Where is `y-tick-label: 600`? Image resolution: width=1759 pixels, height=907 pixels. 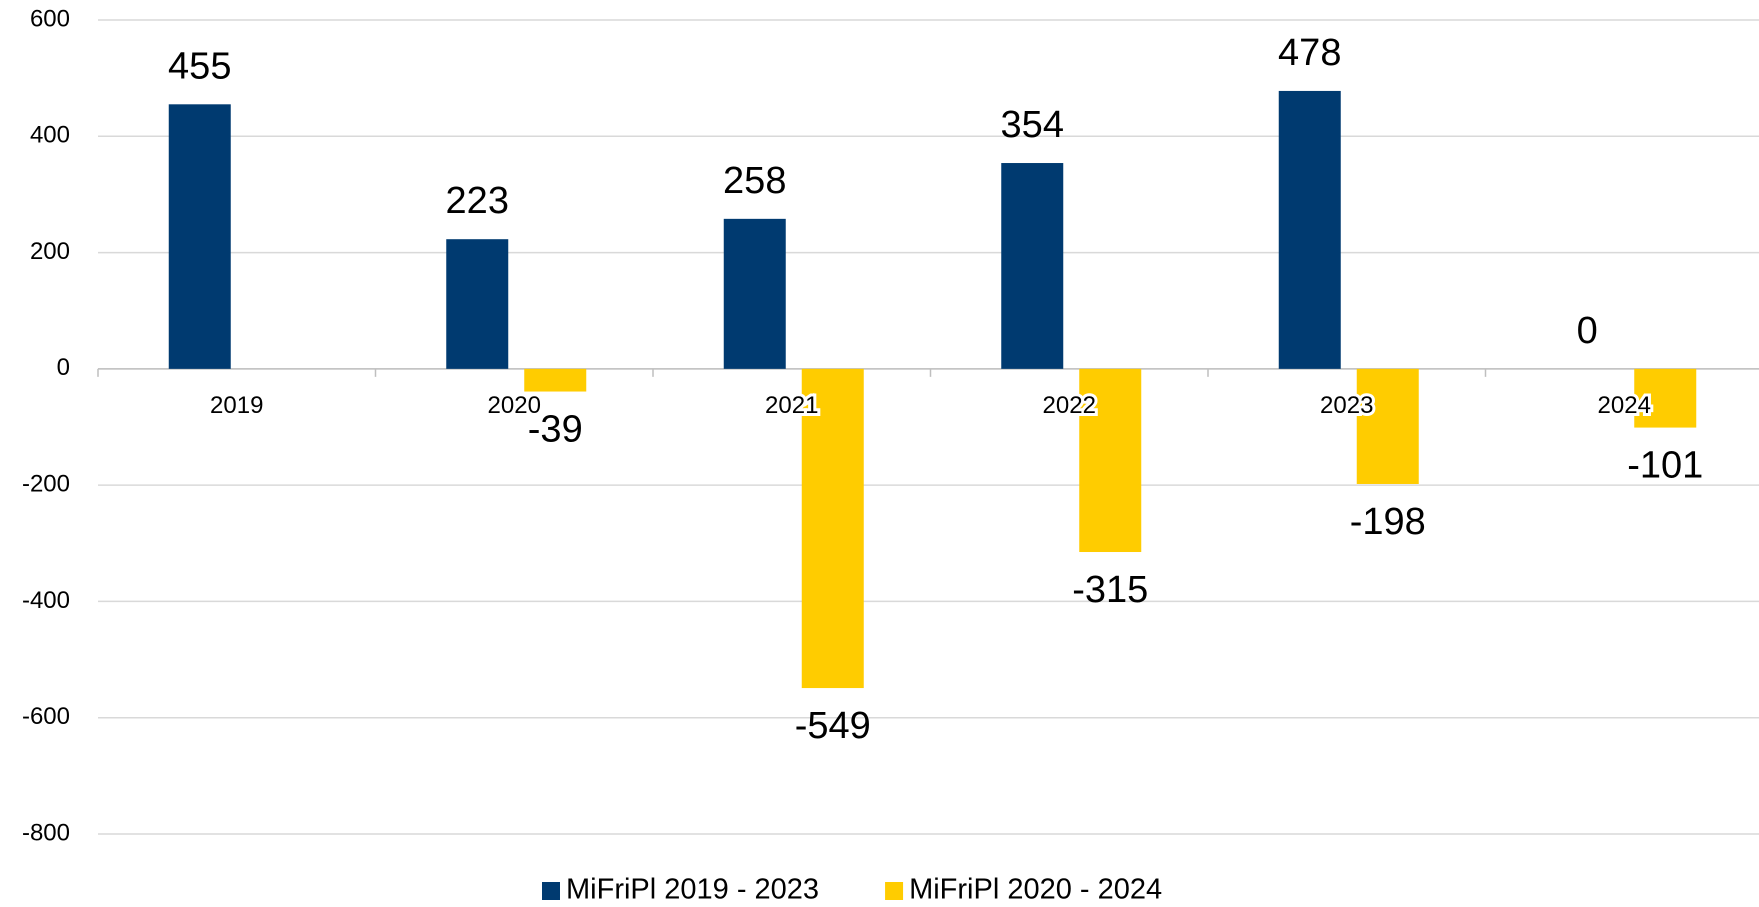 y-tick-label: 600 is located at coordinates (50, 18).